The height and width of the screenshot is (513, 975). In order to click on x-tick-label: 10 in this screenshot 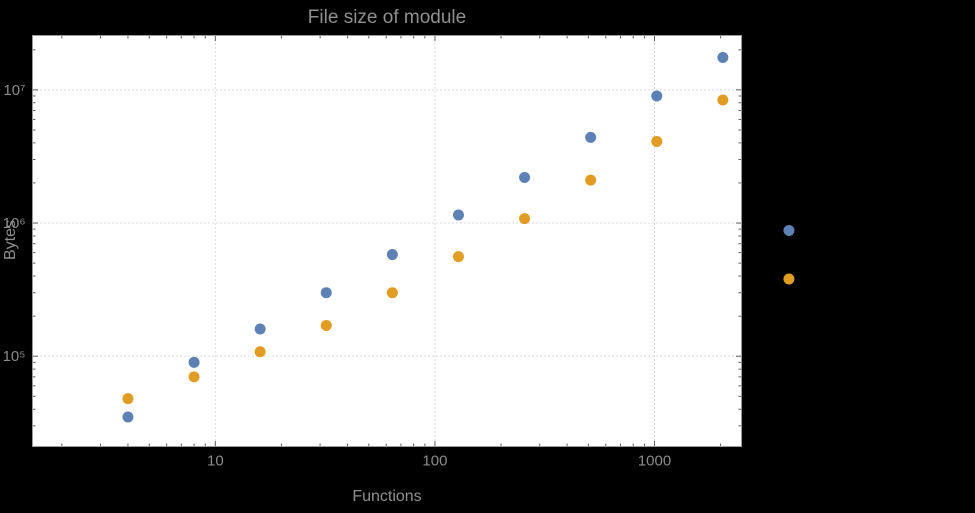, I will do `click(215, 461)`.